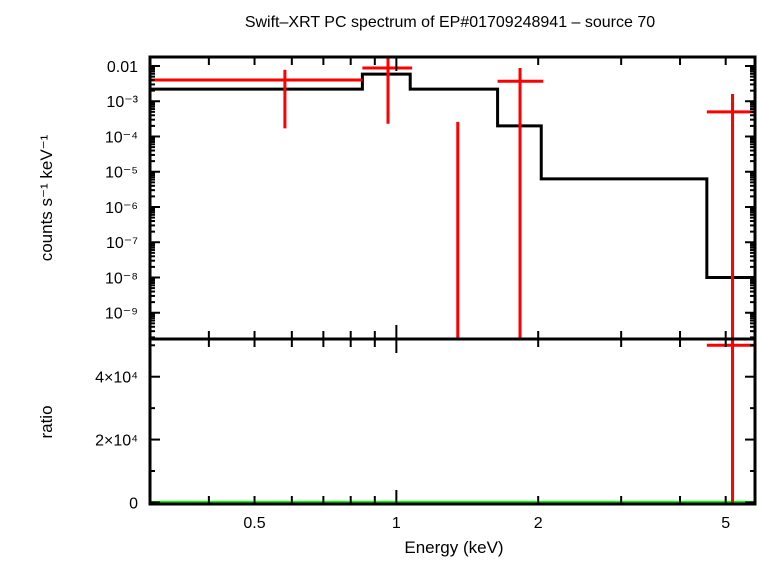 The height and width of the screenshot is (563, 758). What do you see at coordinates (122, 67) in the screenshot?
I see `y-tick-label: 0.01` at bounding box center [122, 67].